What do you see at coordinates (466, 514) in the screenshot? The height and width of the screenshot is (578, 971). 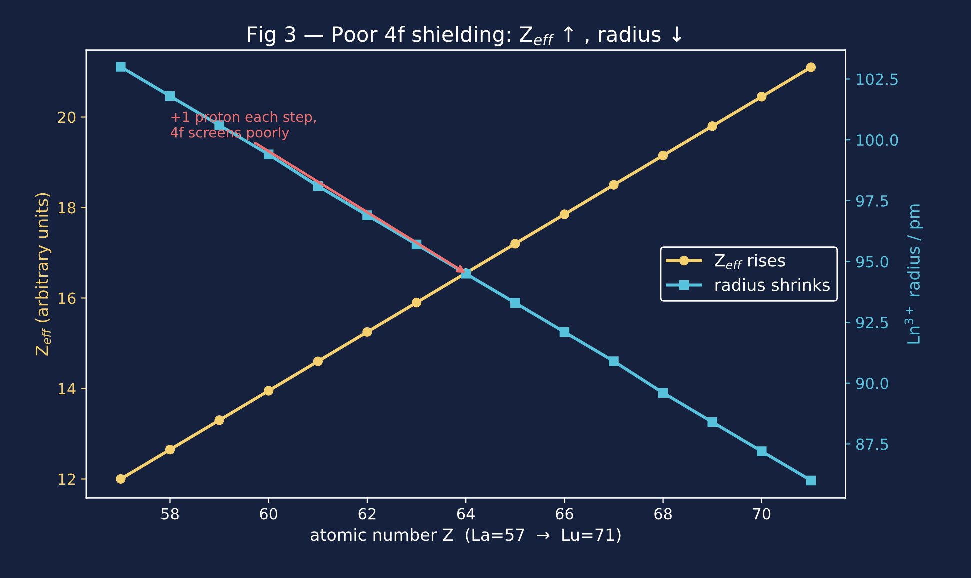 I see `x-tick-label: 64` at bounding box center [466, 514].